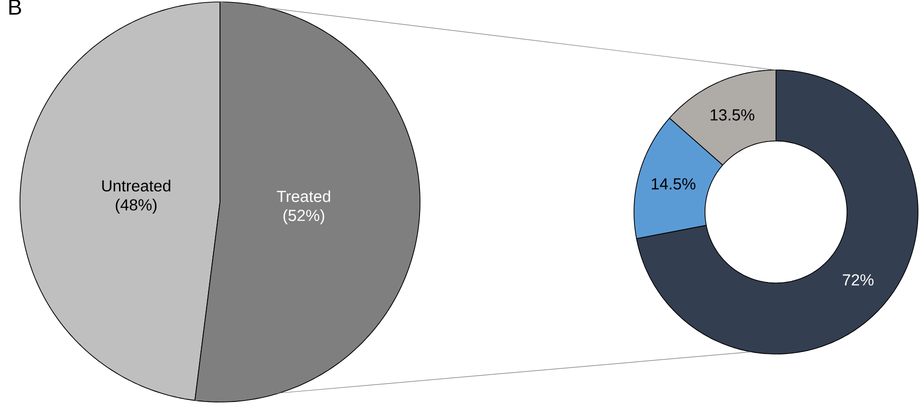 The width and height of the screenshot is (920, 405). What do you see at coordinates (732, 115) in the screenshot?
I see `data-label: 13.5%` at bounding box center [732, 115].